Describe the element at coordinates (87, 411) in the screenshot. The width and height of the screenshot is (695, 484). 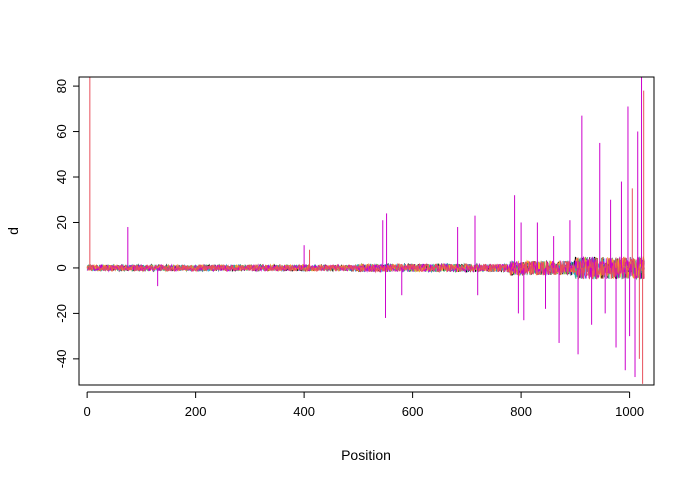
I see `x-tick-label: 0` at that location.